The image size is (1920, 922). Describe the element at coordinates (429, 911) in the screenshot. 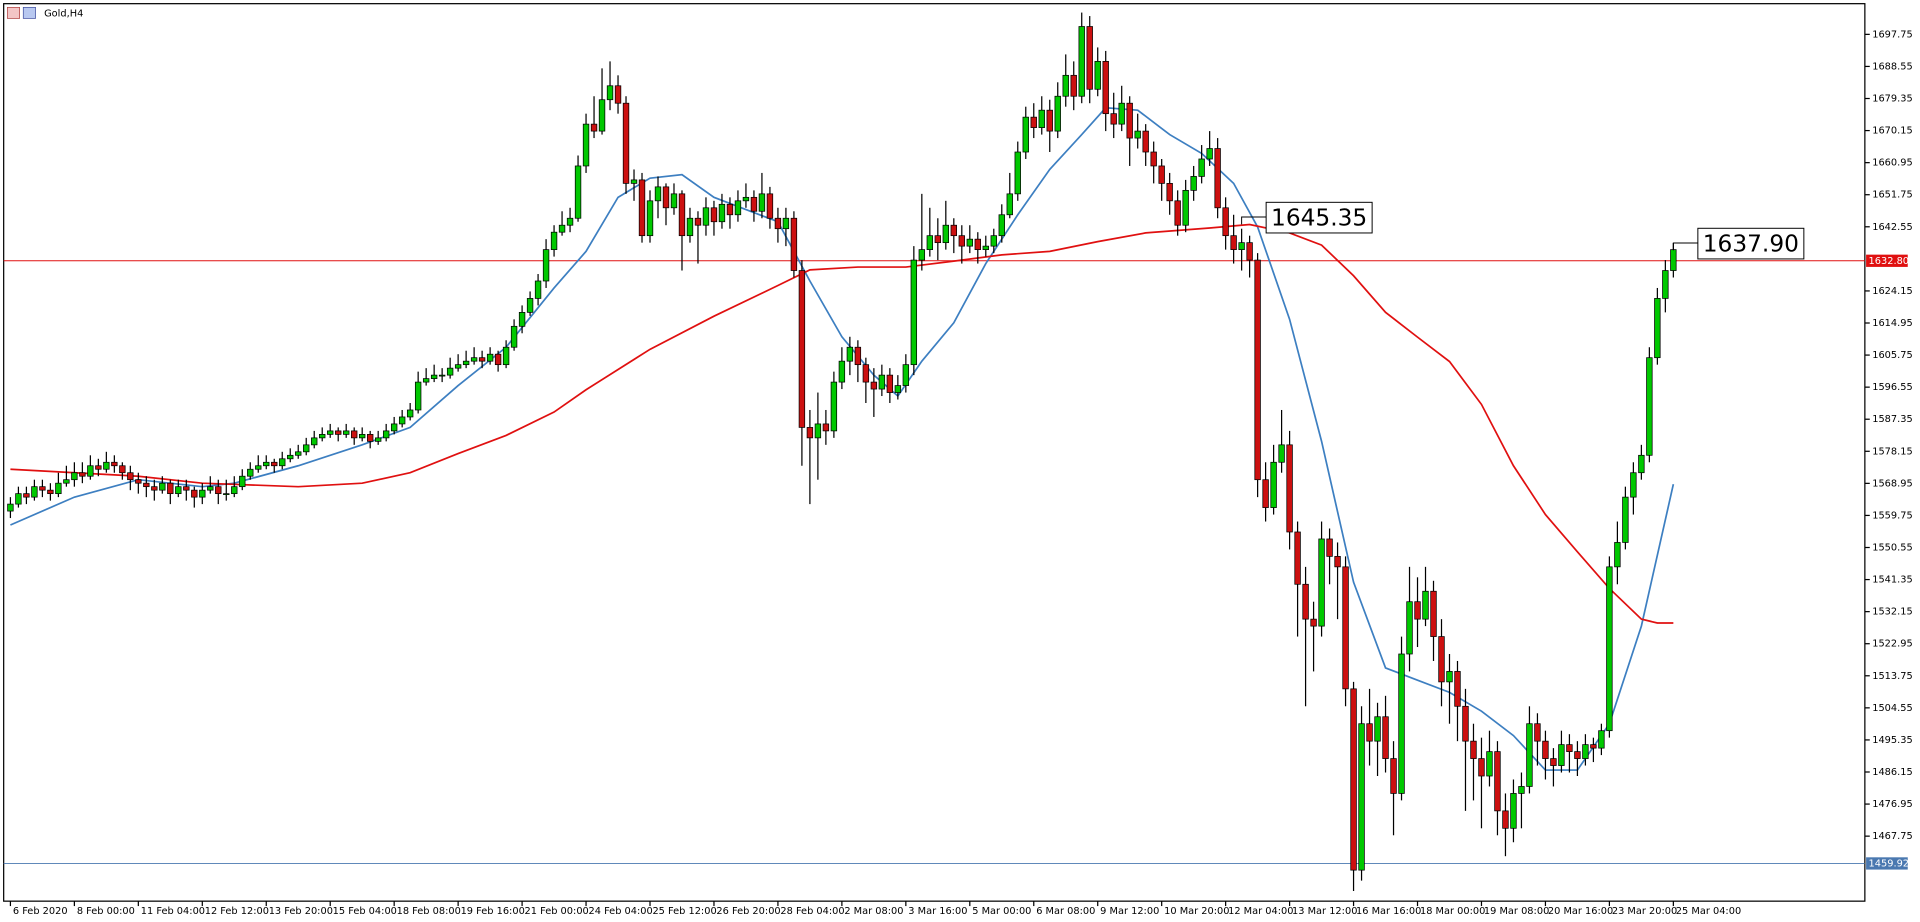

I see `x-tick-label: 18 Feb 08:00` at that location.